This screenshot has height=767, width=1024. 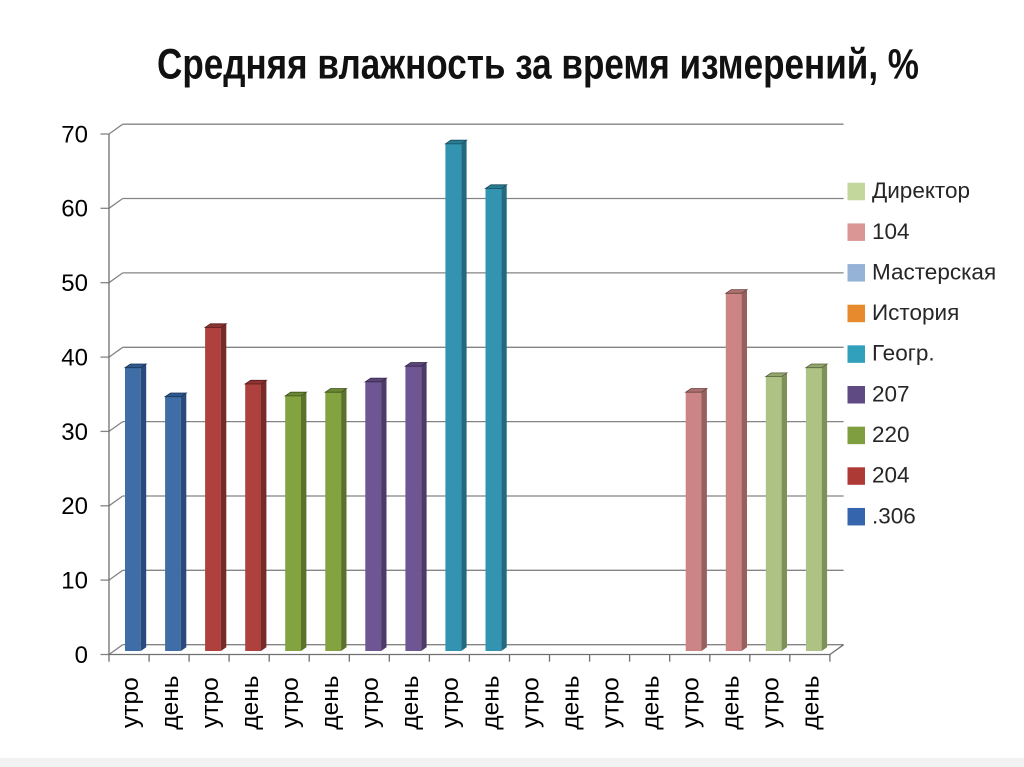 I want to click on svg-text: 40, so click(x=74, y=358).